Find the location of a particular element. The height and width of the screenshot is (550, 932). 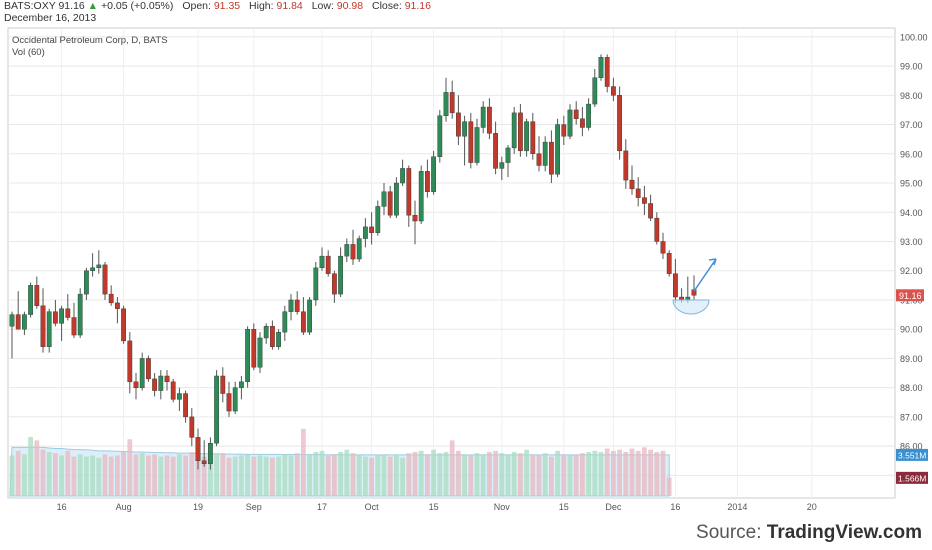

y-tick-label: 88.00 is located at coordinates (911, 388).